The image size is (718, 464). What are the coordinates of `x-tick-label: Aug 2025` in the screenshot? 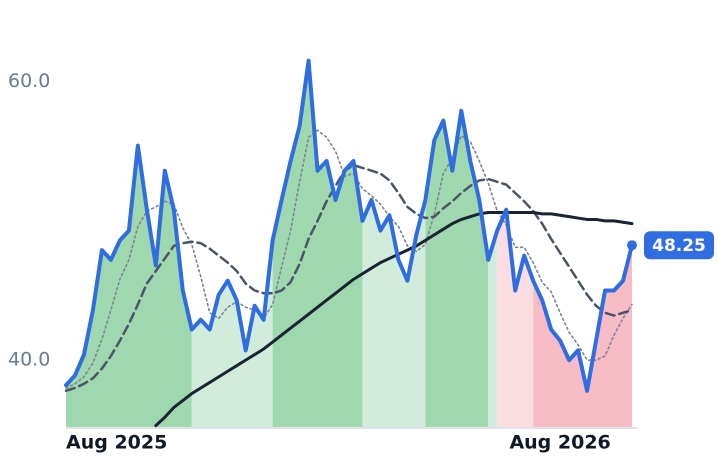 It's located at (116, 443).